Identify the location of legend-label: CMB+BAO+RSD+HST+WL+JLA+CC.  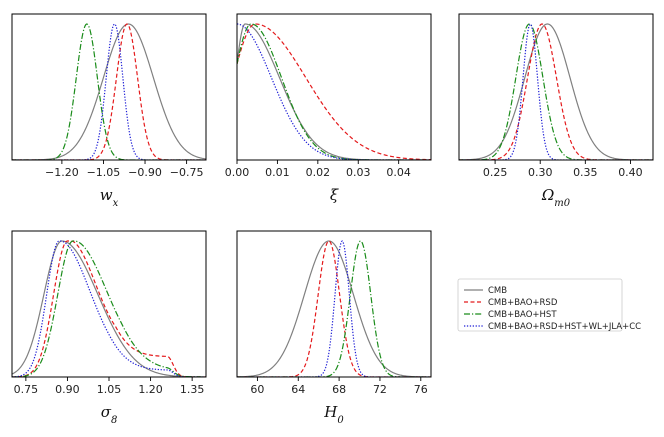
(564, 327).